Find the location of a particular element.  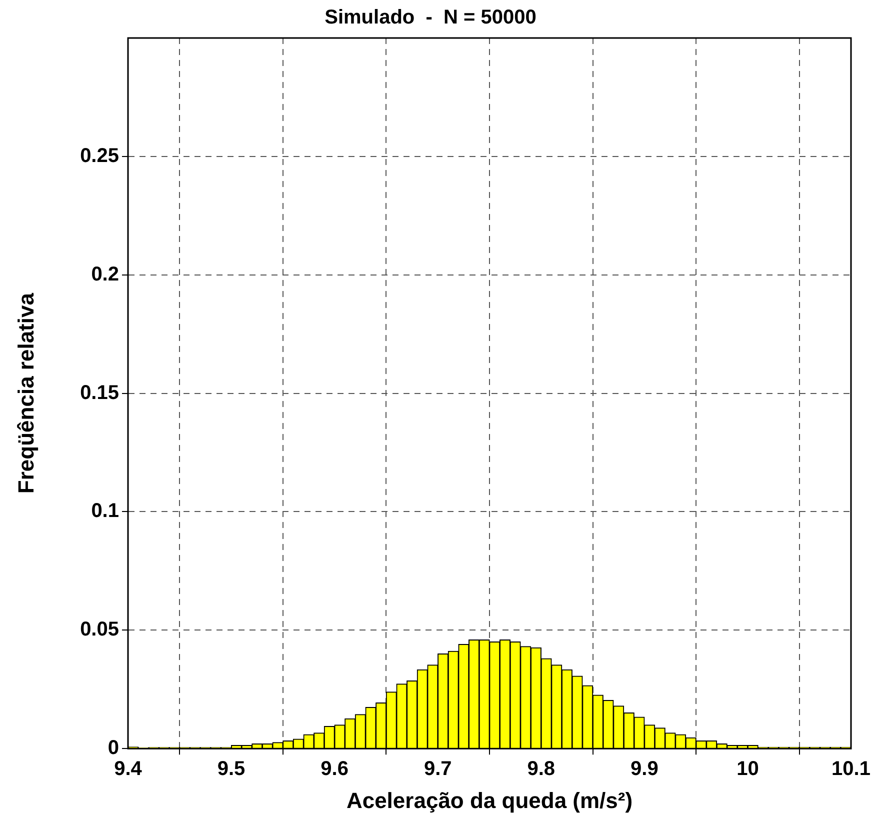

y-tick-label: 0.05 is located at coordinates (99, 629).